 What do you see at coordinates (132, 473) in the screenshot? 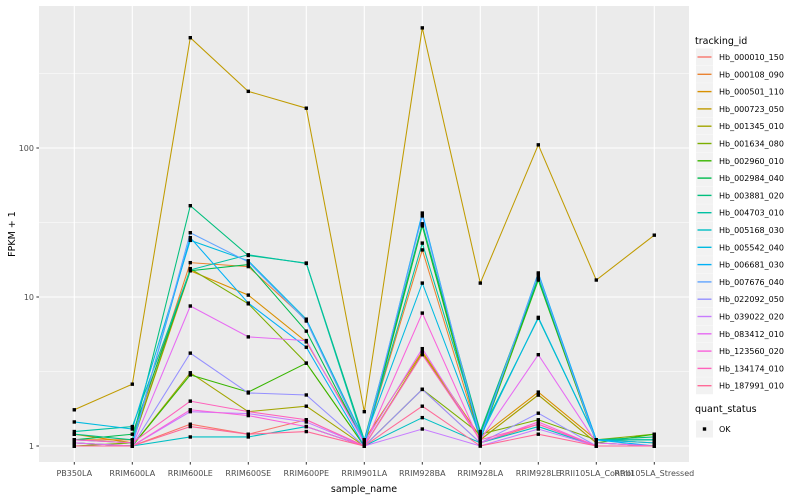
I see `x-tick-label: RRIM600LA` at bounding box center [132, 473].